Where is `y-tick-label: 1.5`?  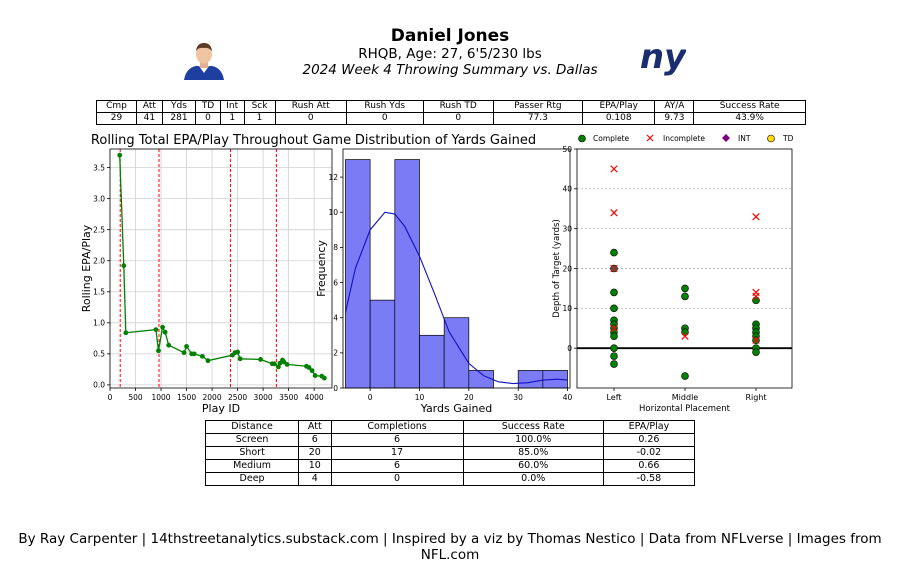
y-tick-label: 1.5 is located at coordinates (99, 292).